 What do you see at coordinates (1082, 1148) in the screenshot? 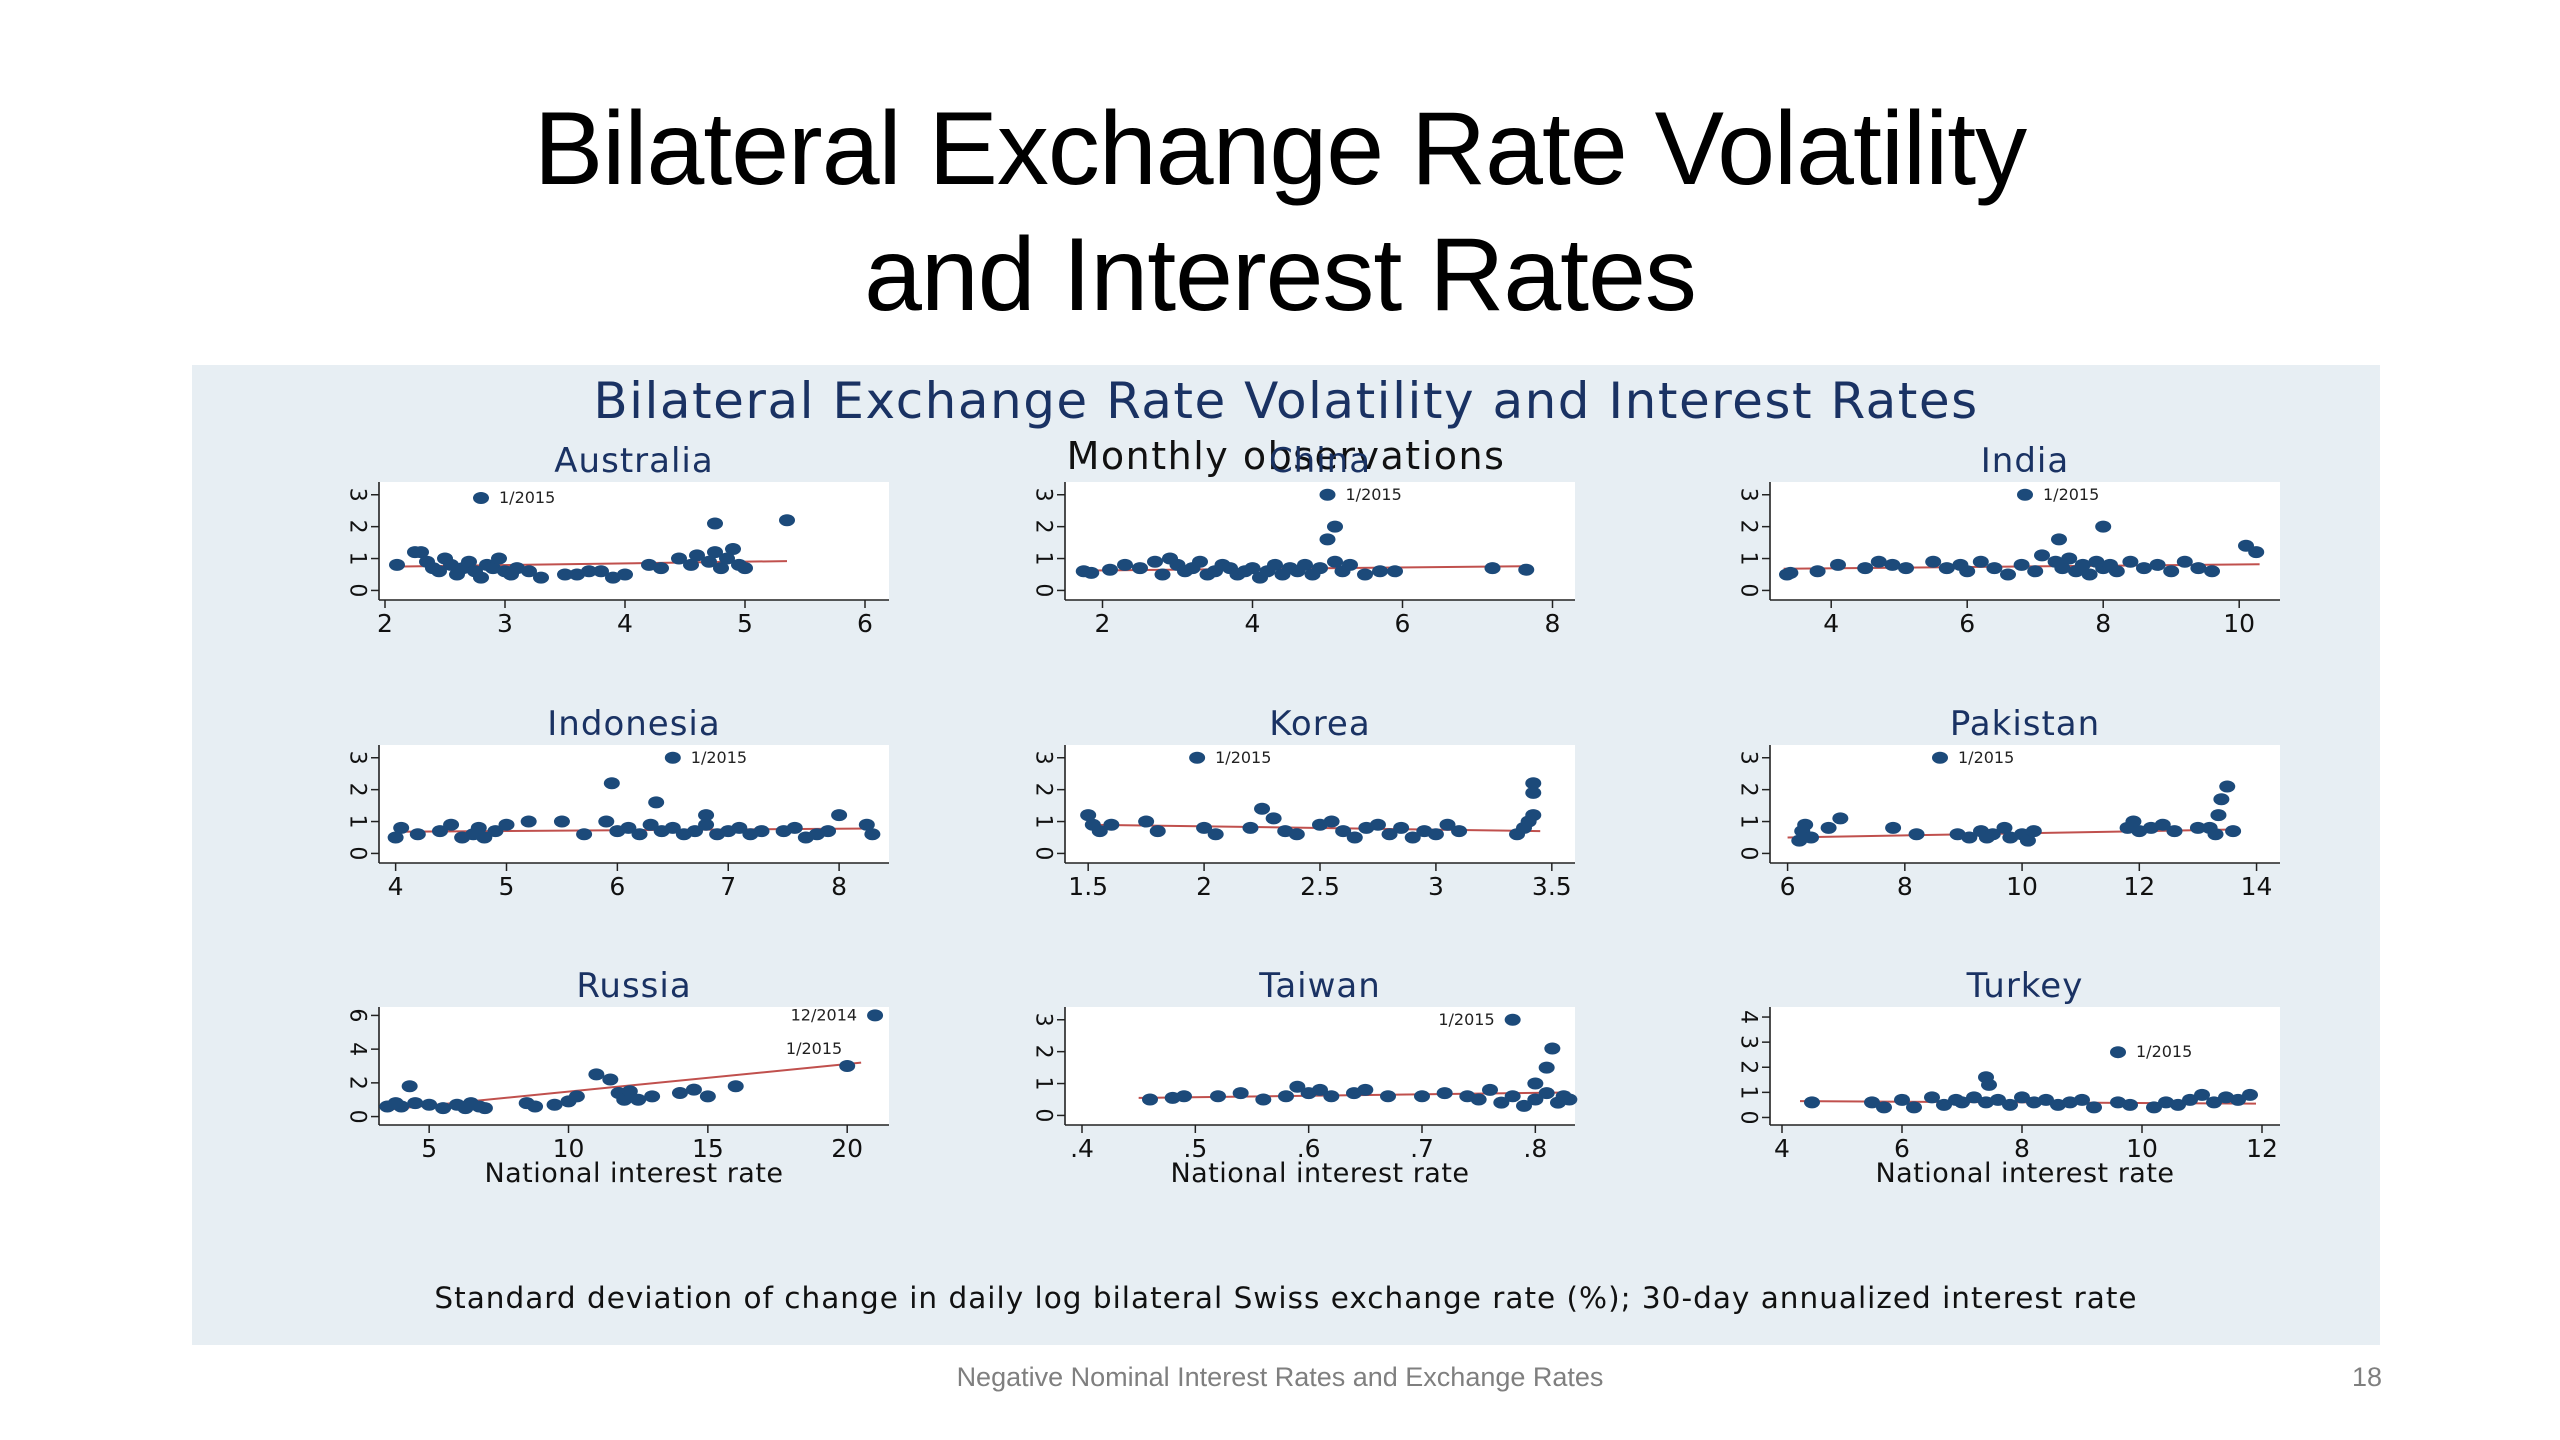
I see `x-tick-label: .4` at bounding box center [1082, 1148].